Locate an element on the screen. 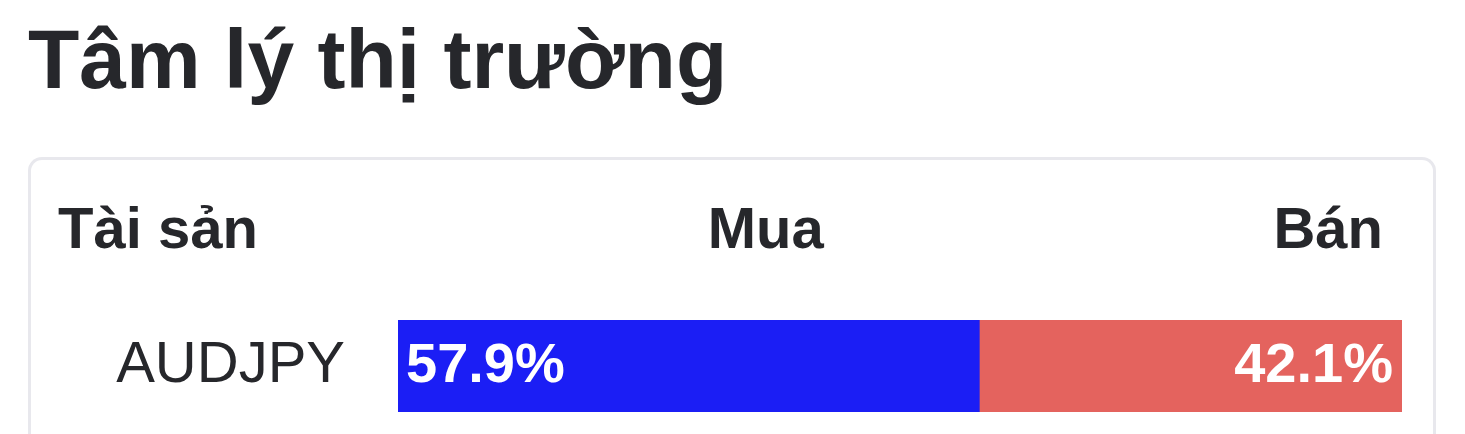 The image size is (1465, 434). series-label: Mua is located at coordinates (765, 227).